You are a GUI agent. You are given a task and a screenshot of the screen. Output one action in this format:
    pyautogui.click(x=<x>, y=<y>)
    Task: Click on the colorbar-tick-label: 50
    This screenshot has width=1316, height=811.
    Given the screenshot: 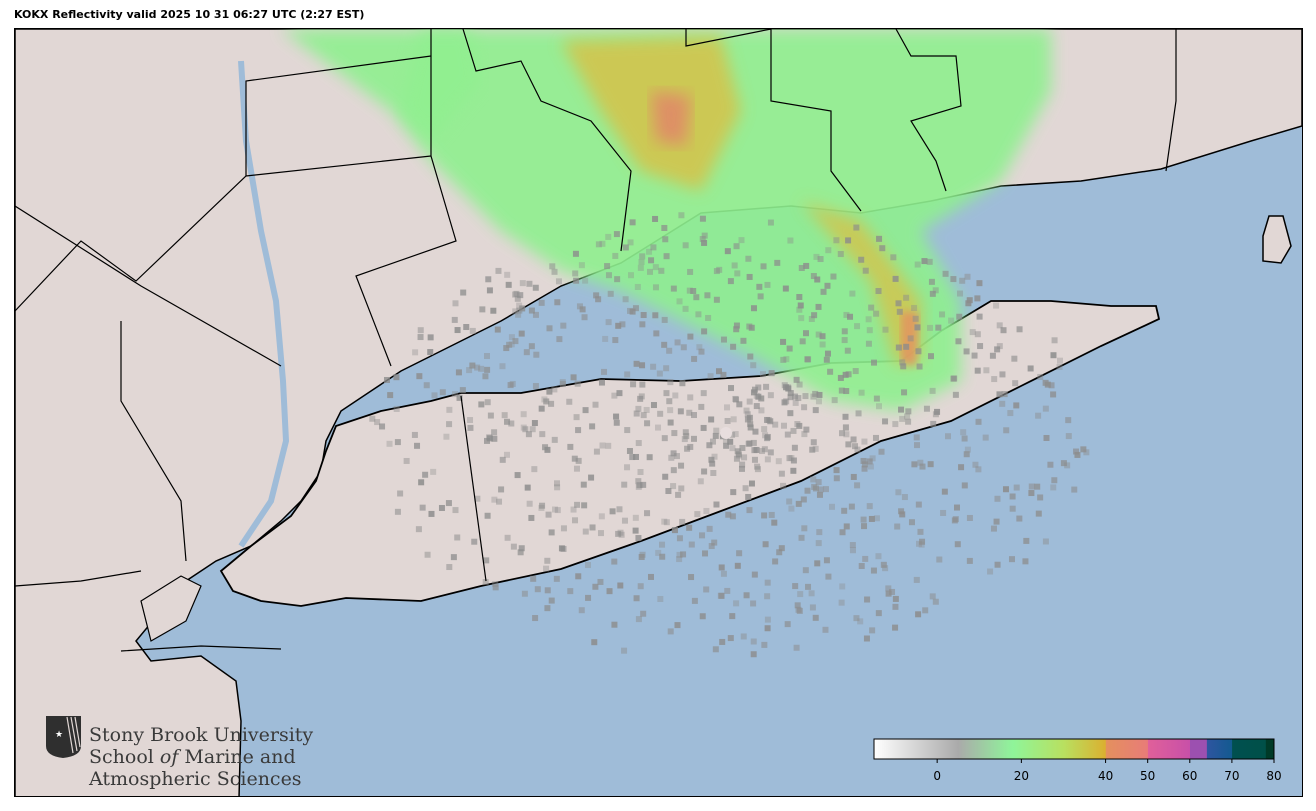 What is the action you would take?
    pyautogui.click(x=1147, y=776)
    